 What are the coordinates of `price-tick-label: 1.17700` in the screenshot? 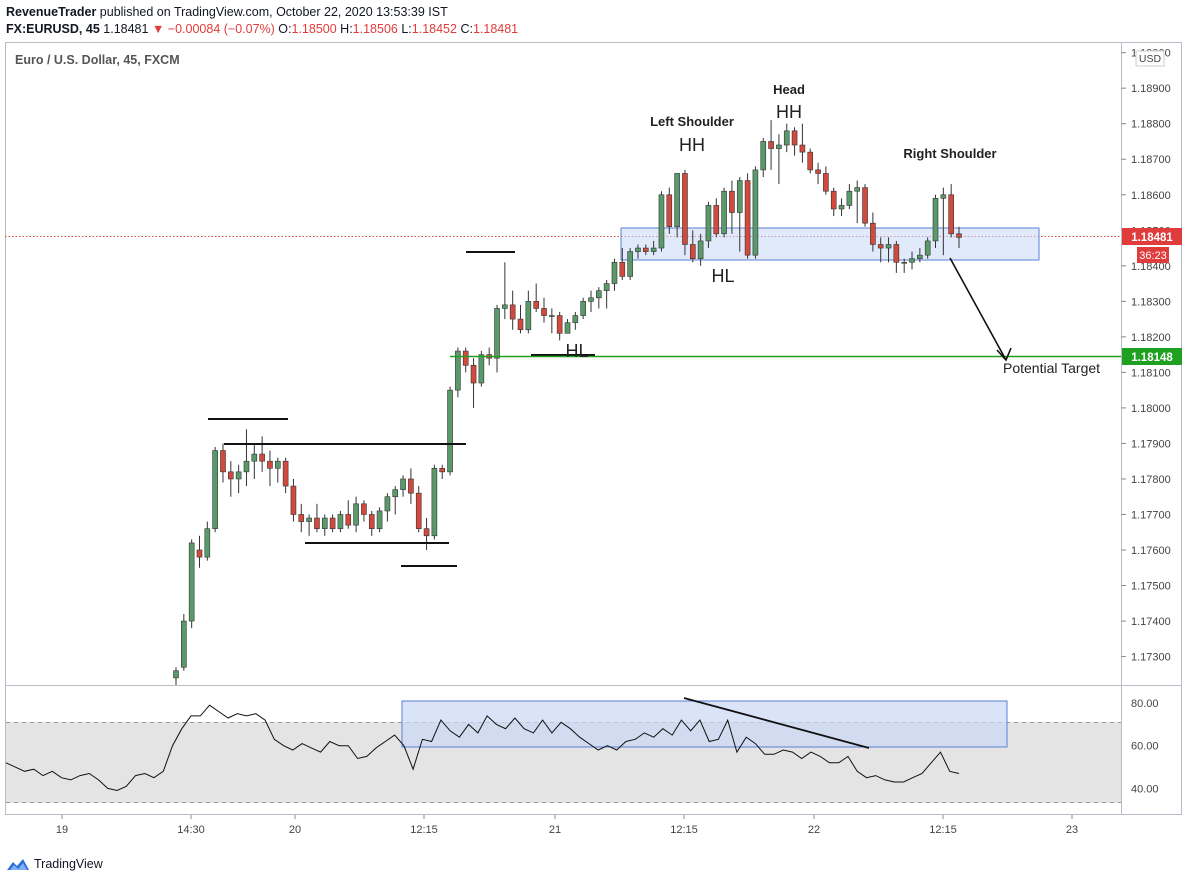 It's located at (1151, 515).